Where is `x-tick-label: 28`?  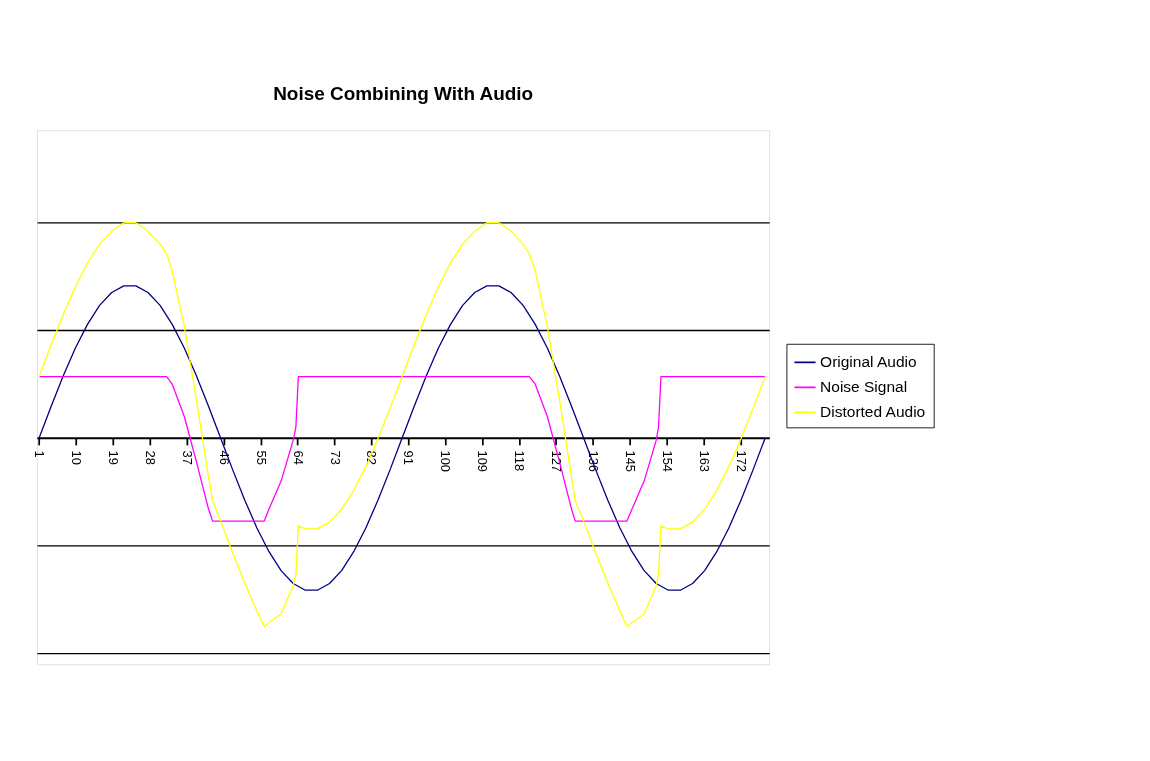 x-tick-label: 28 is located at coordinates (150, 457).